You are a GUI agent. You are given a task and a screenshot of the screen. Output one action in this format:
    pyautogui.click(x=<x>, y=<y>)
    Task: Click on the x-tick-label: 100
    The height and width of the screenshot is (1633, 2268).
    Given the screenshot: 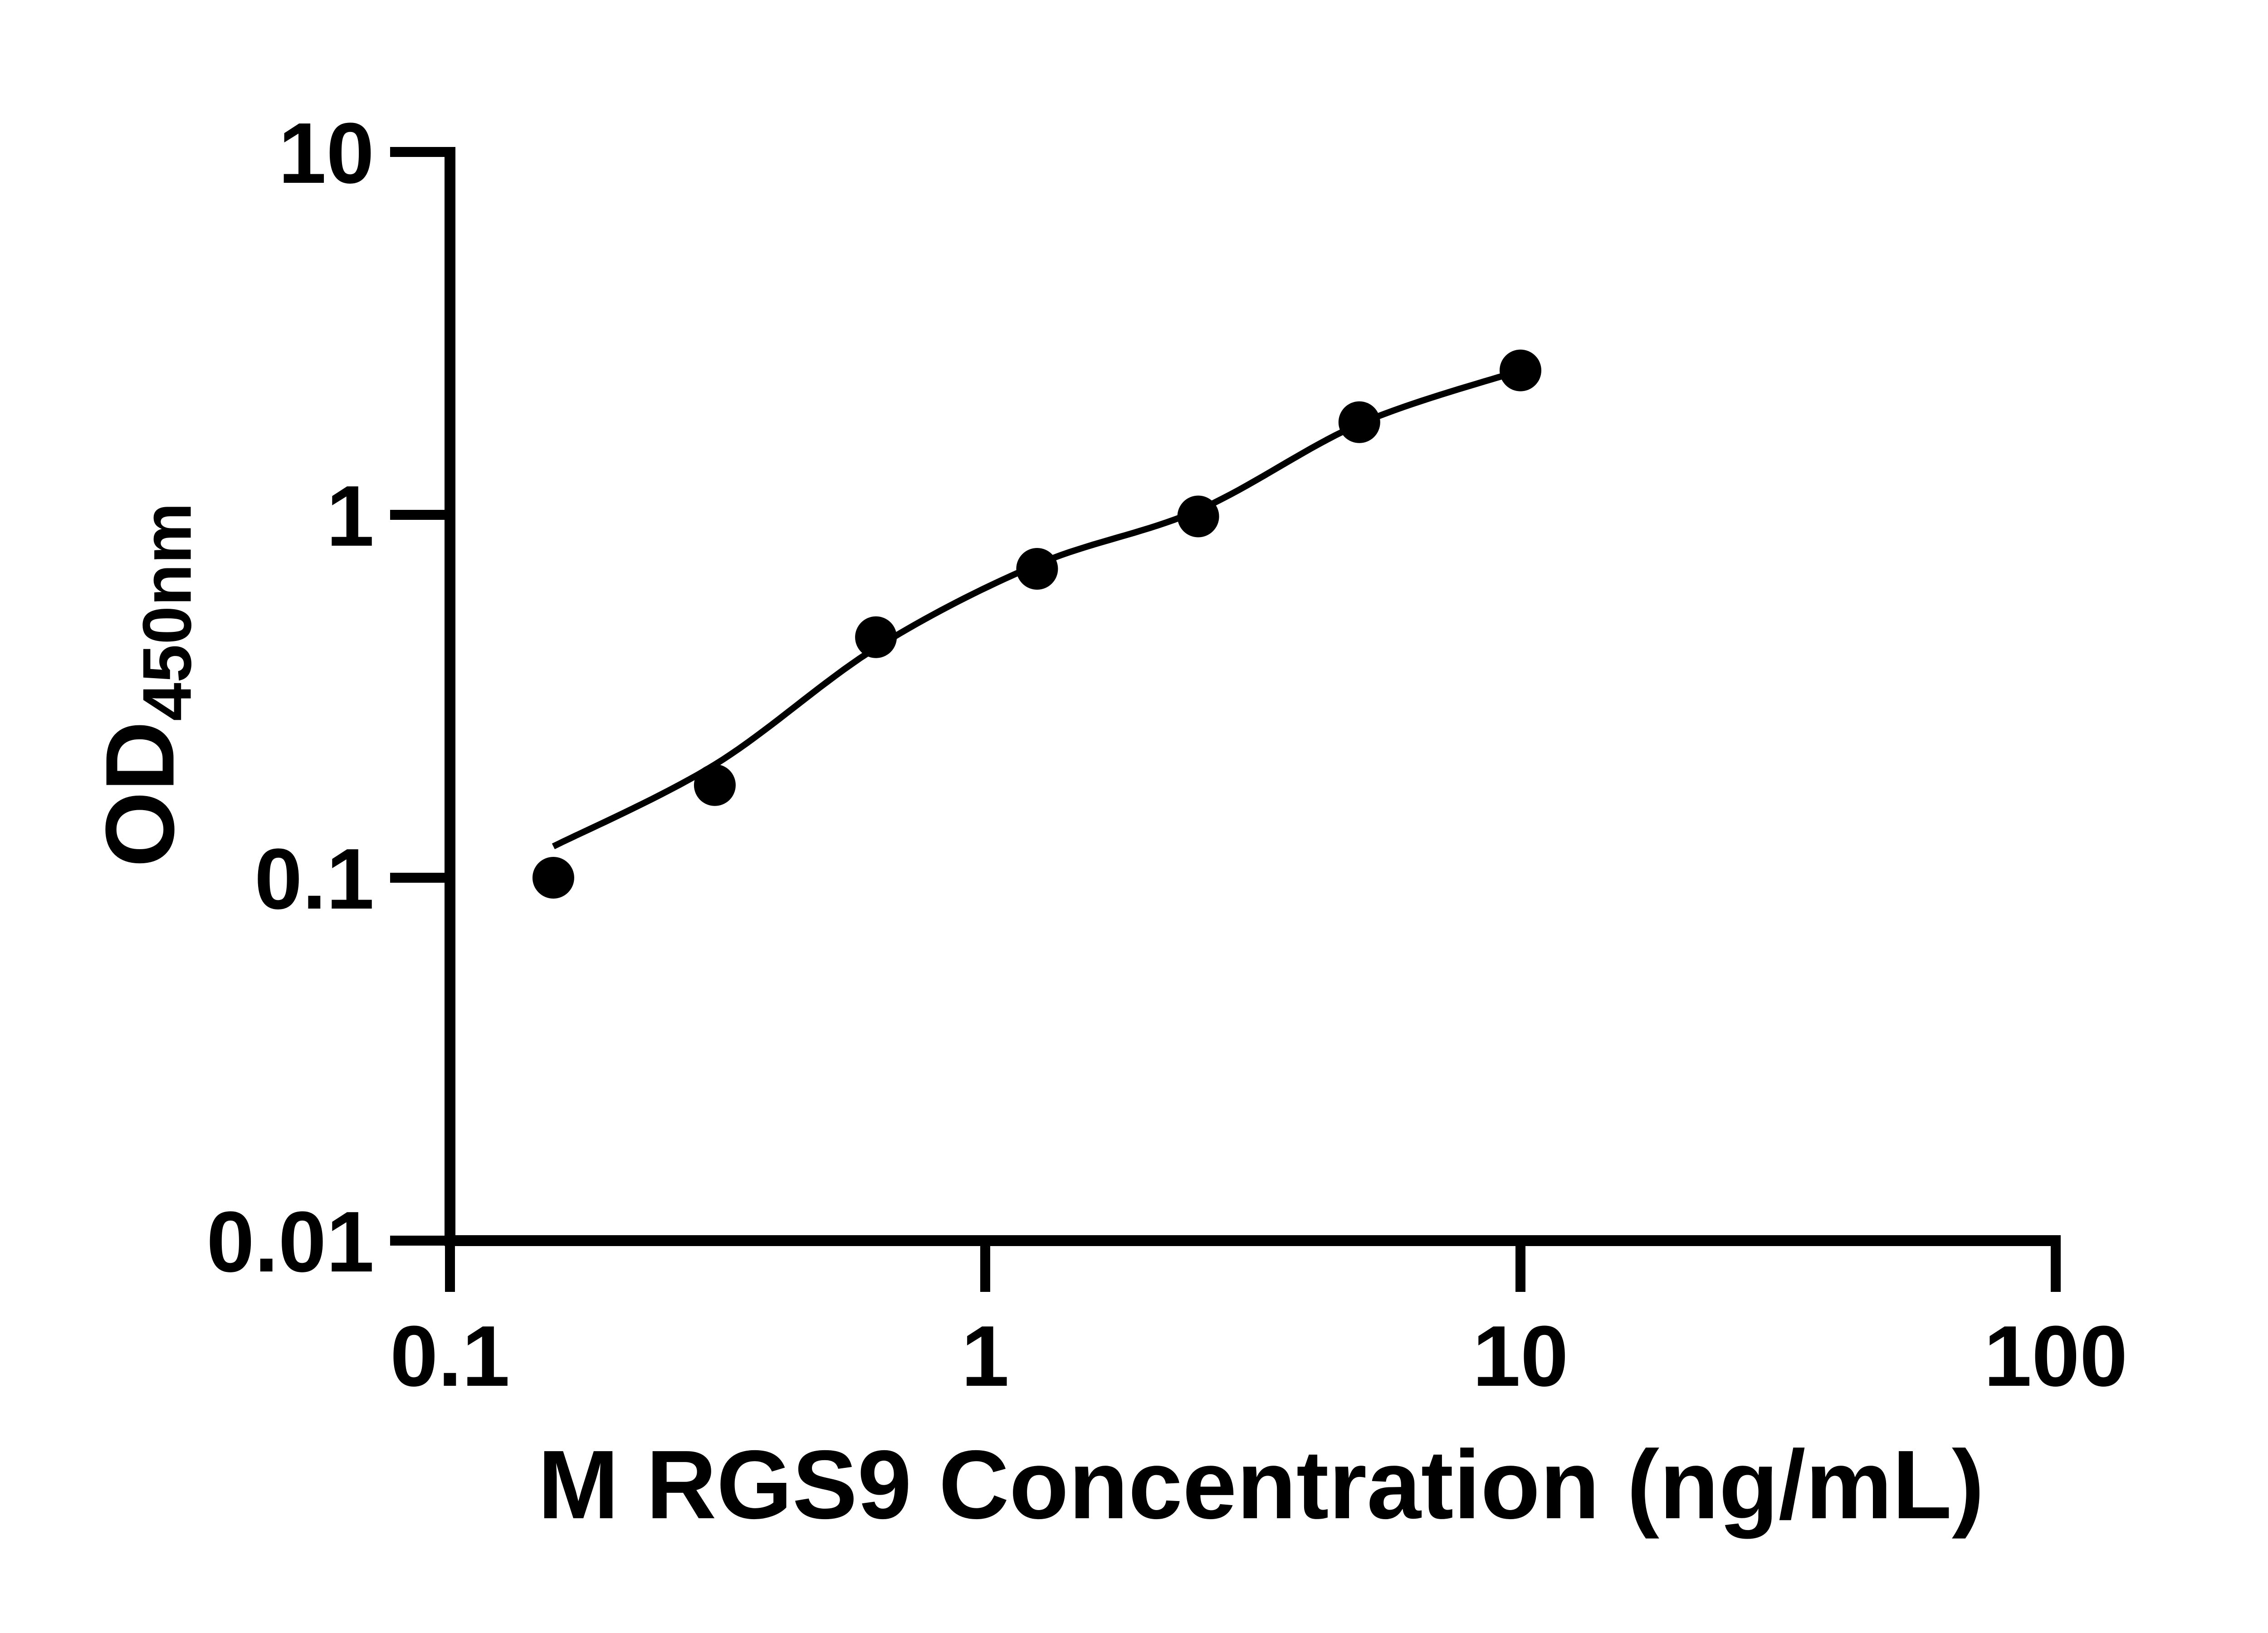 What is the action you would take?
    pyautogui.click(x=2056, y=1356)
    